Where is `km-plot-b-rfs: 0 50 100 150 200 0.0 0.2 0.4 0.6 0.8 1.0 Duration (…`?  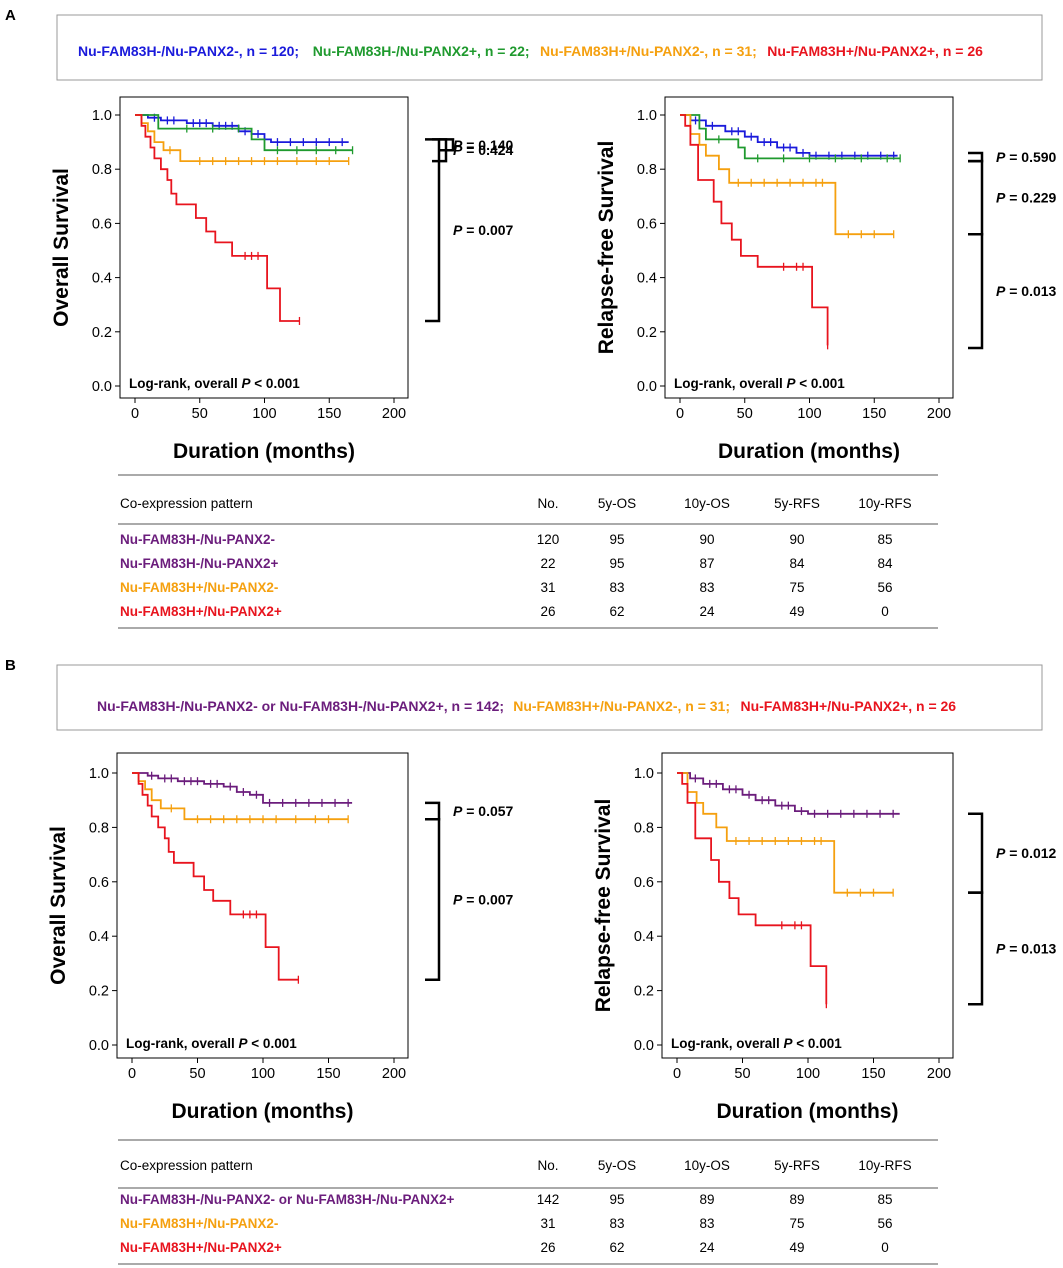
km-plot-b-rfs: 0 50 100 150 200 0.0 0.2 0.4 0.6 0.8 1.0 Duration (… is located at coordinates (824, 937).